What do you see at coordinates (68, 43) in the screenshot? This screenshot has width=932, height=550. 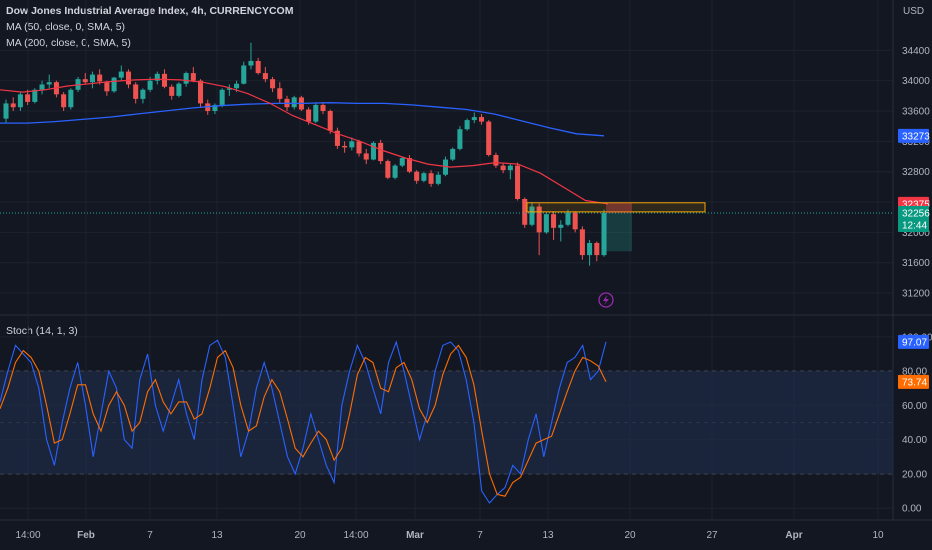 I see `ma200-legend: MA (200, close, 0, SMA, 5)` at bounding box center [68, 43].